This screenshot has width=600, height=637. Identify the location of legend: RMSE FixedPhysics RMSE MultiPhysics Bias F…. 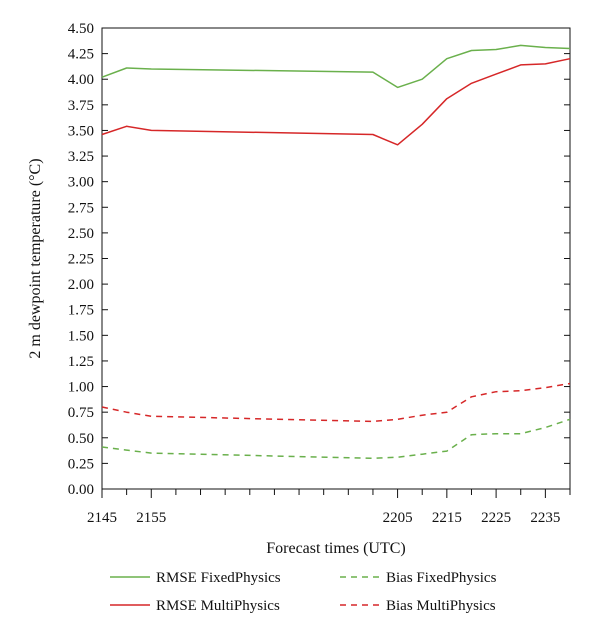
(303, 592).